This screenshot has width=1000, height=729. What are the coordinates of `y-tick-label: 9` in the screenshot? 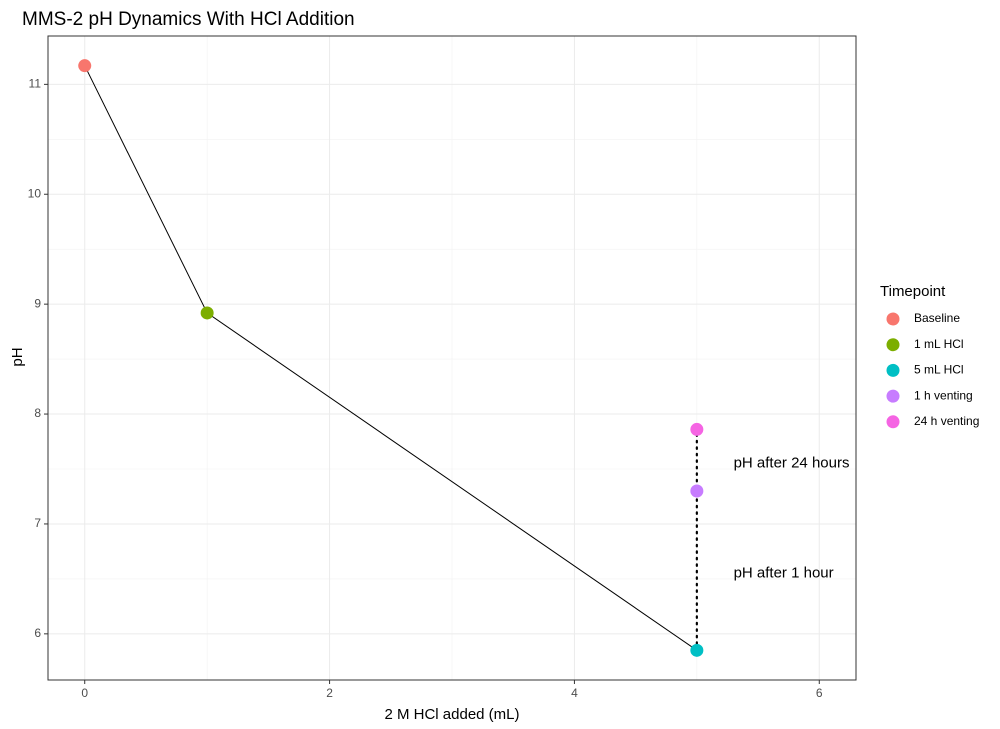 It's located at (37, 303).